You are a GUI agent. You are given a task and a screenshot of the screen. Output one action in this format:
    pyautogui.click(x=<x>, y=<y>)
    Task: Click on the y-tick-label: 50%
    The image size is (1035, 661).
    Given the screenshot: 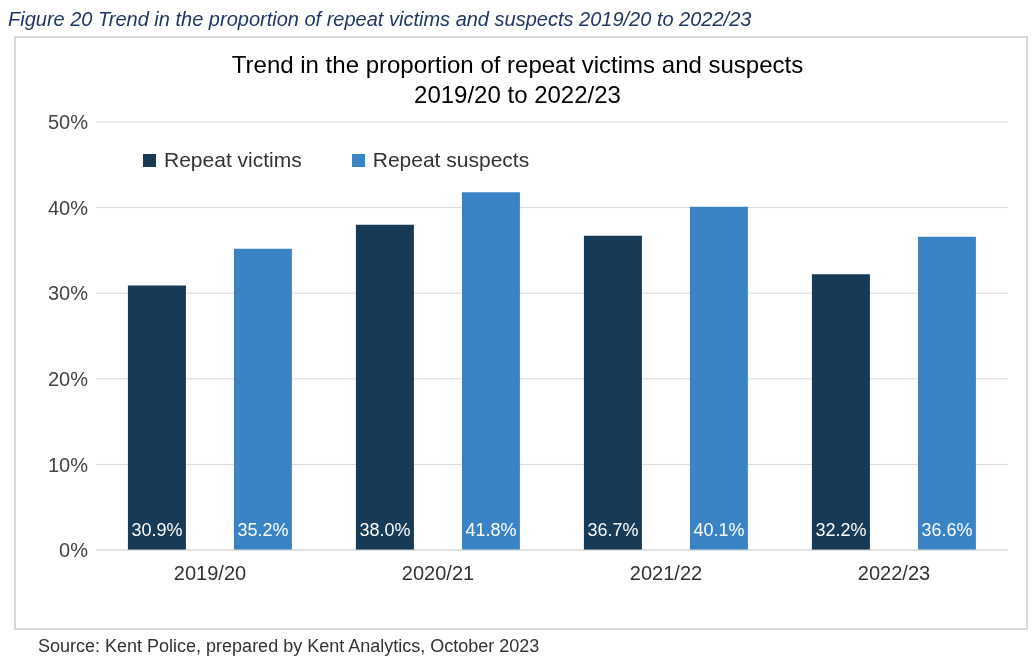 What is the action you would take?
    pyautogui.click(x=68, y=122)
    